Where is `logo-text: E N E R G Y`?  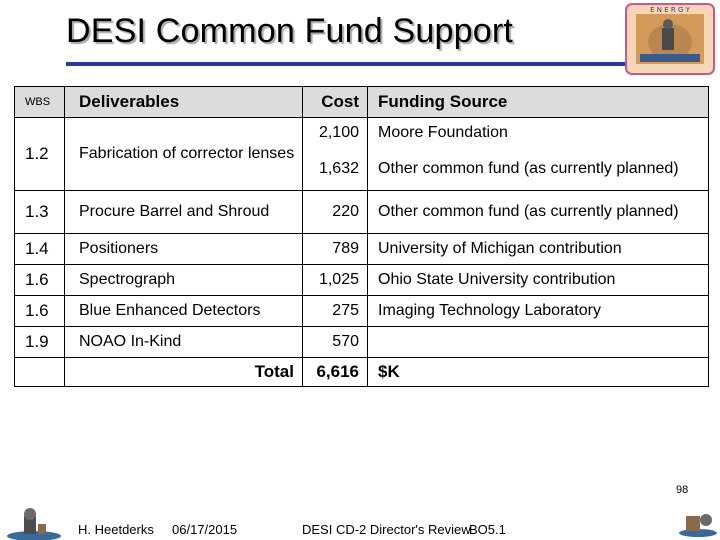
logo-text: E N E R G Y is located at coordinates (670, 10).